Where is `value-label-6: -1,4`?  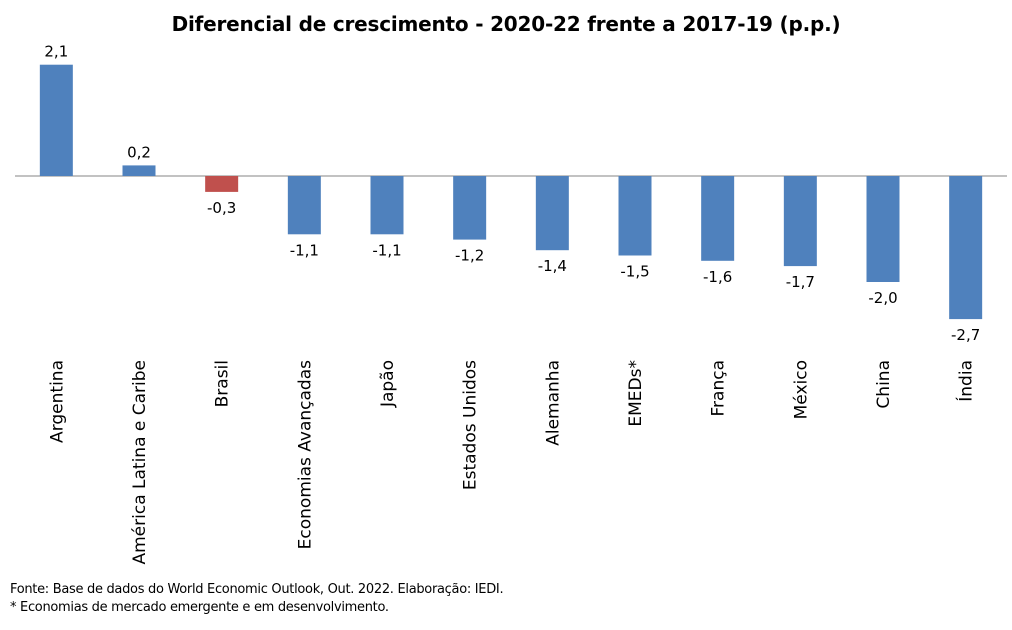
value-label-6: -1,4 is located at coordinates (552, 266).